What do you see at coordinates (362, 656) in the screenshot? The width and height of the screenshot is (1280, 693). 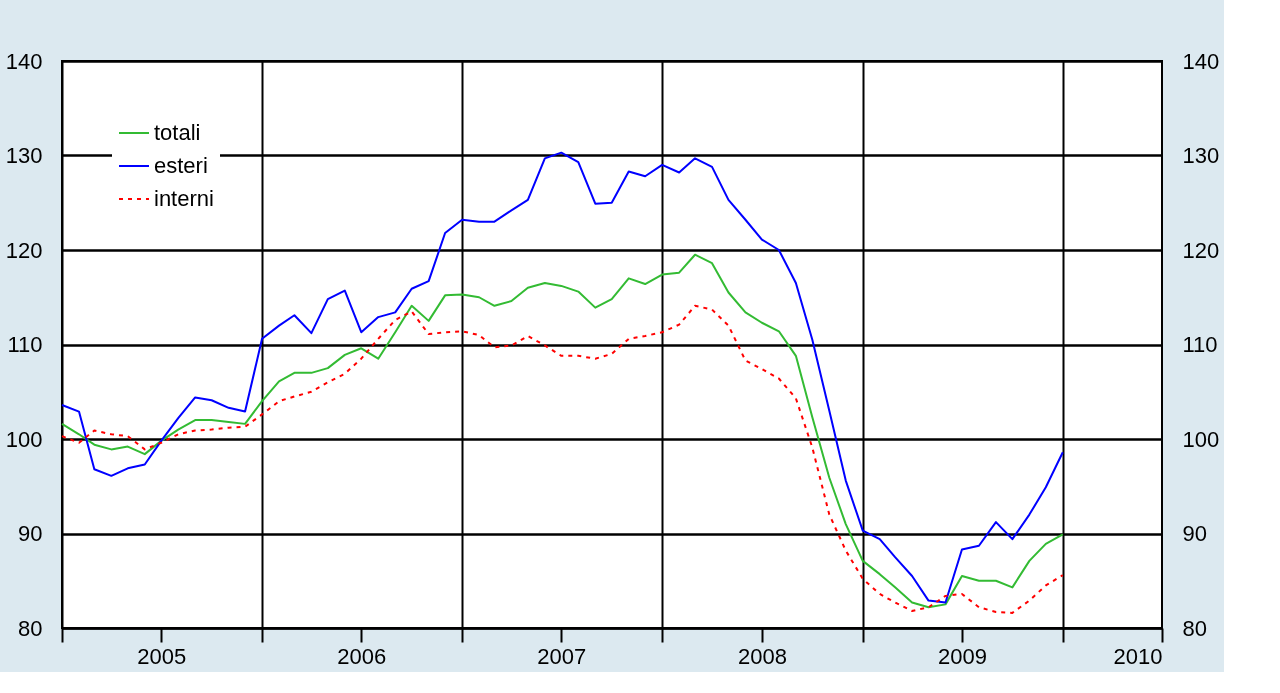 I see `x-tick-label: 2006` at bounding box center [362, 656].